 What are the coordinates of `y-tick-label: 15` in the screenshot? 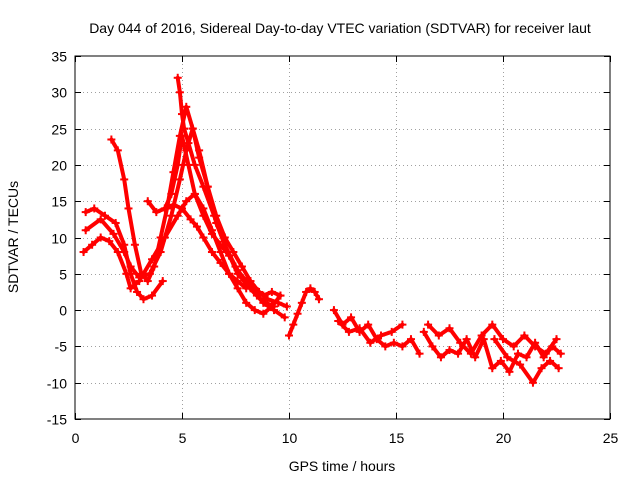 It's located at (59, 202).